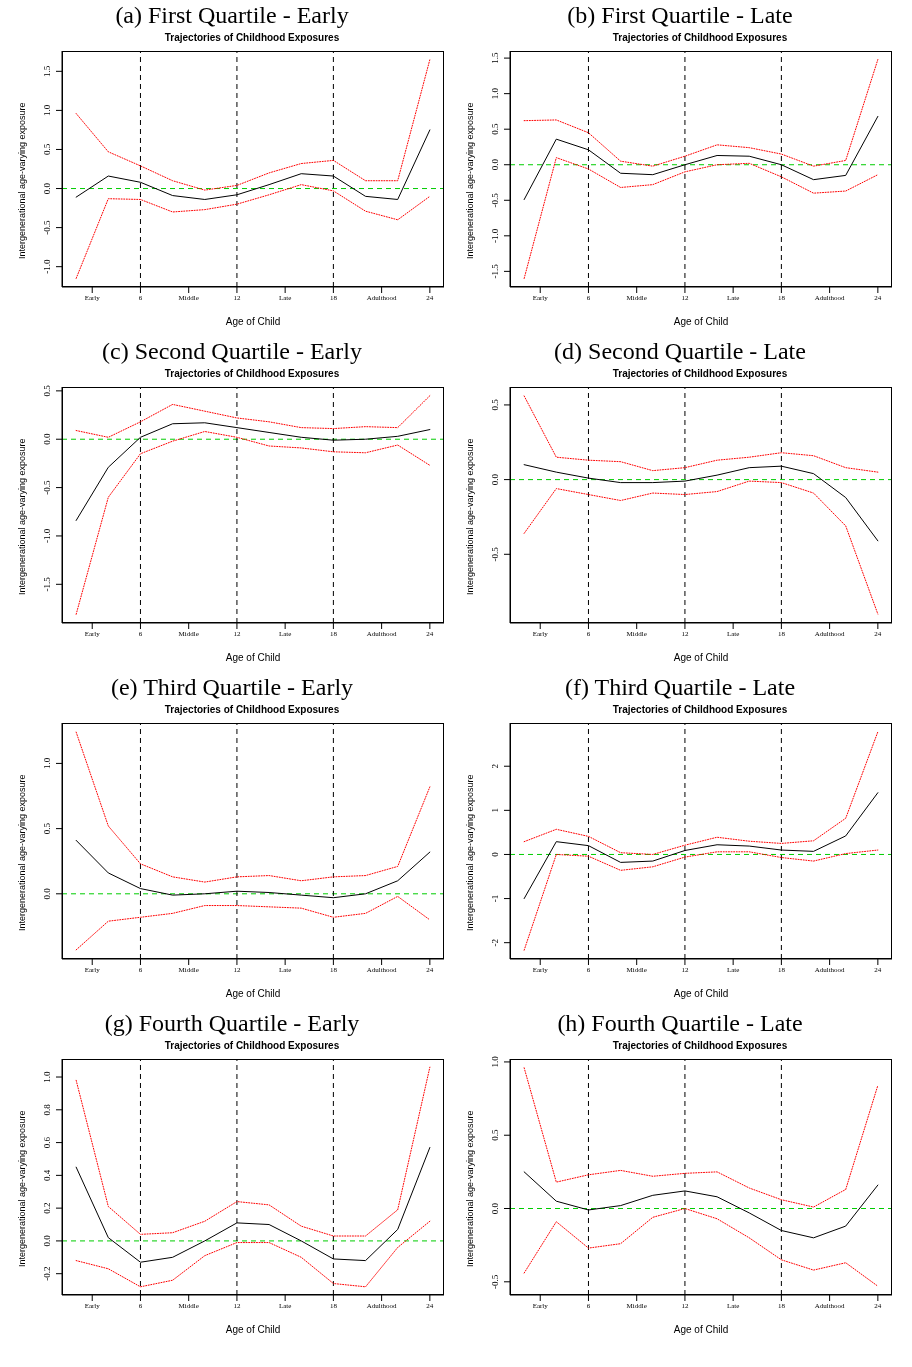 The width and height of the screenshot is (912, 1367). I want to click on chart-title: (a) First Quartile - Early, so click(232, 15).